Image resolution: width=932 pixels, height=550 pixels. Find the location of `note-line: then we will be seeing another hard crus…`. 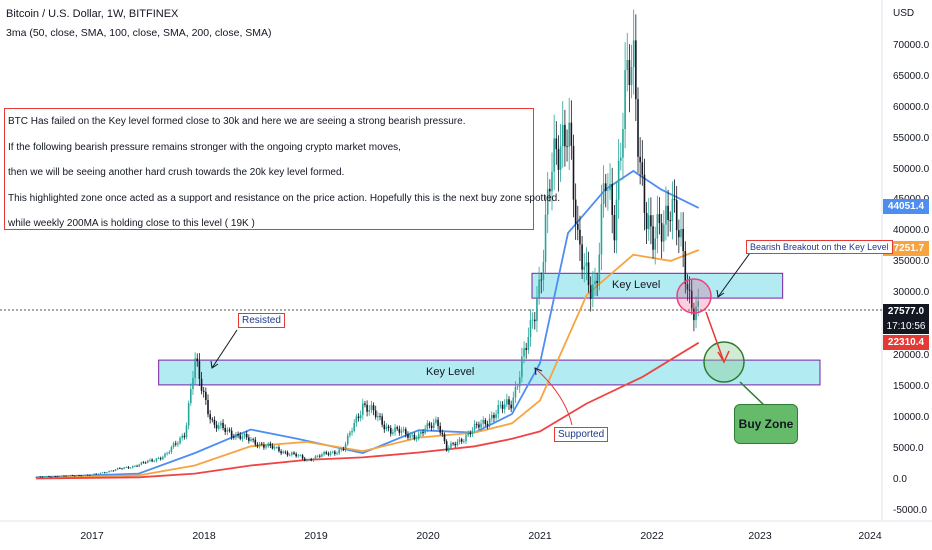

note-line: then we will be seeing another hard crus… is located at coordinates (176, 172).